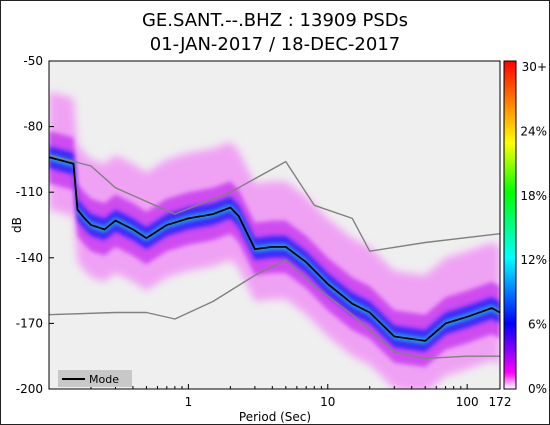  I want to click on colorbar-tick-label: 12%, so click(533, 260).